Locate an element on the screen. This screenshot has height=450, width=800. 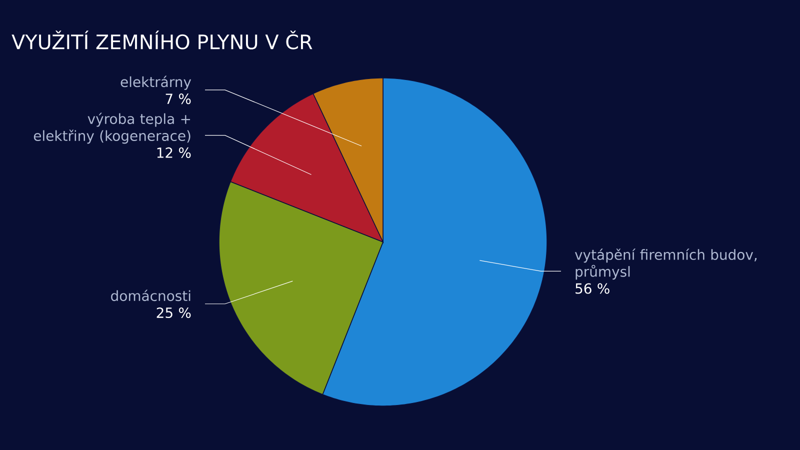
data-label: 12 % is located at coordinates (174, 152).